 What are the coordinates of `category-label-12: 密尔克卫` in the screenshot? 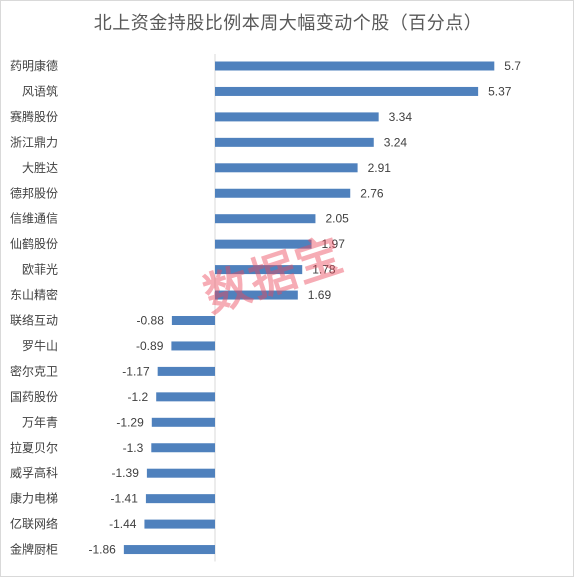 It's located at (34, 370).